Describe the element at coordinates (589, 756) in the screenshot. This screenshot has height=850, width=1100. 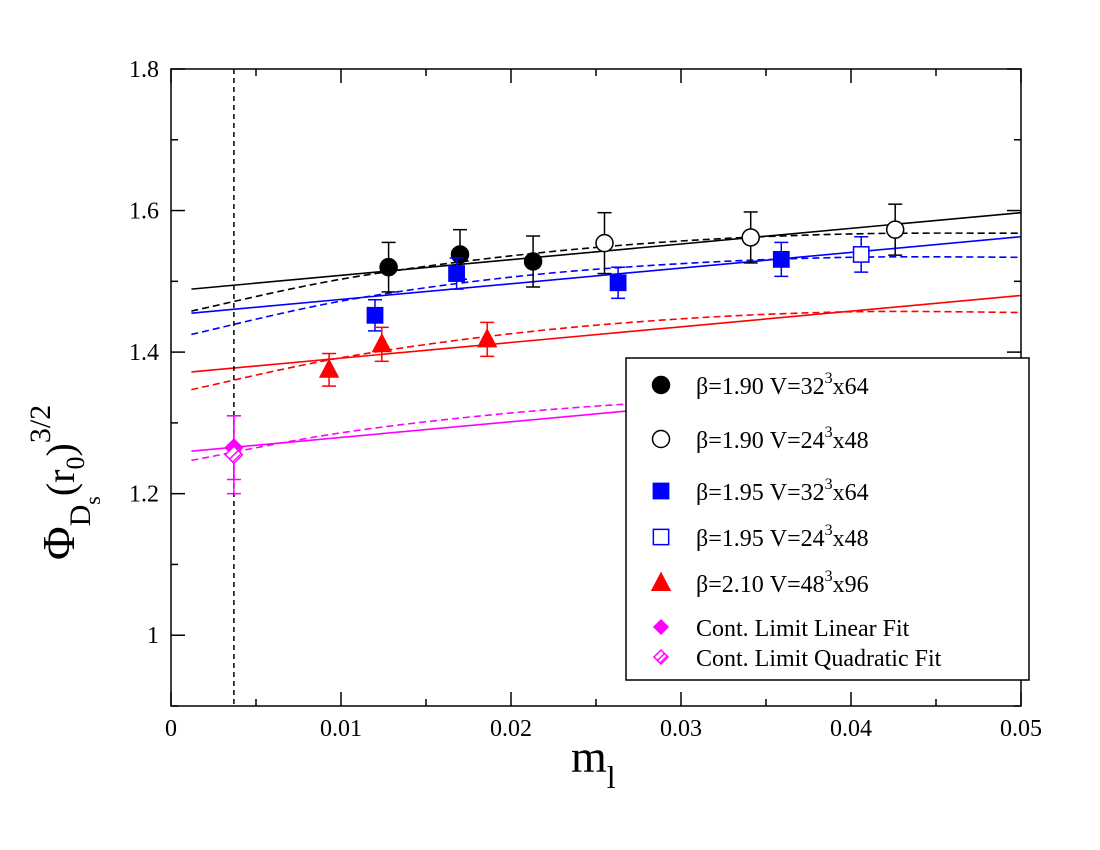
I see `x-axis-label-main: m` at that location.